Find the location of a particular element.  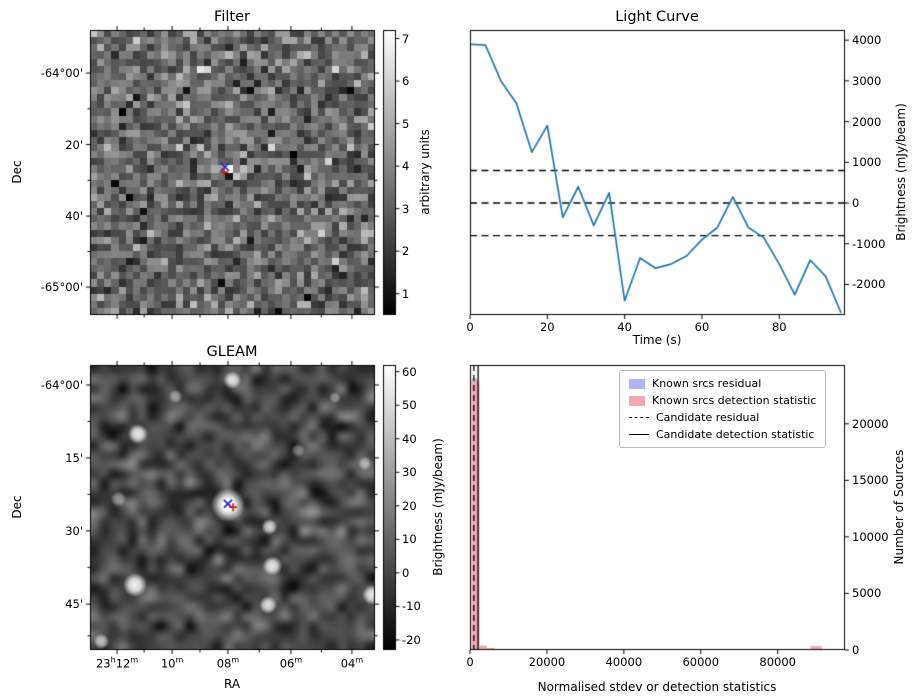

legend-swatch-known-srcs-residual-patch is located at coordinates (637, 383).